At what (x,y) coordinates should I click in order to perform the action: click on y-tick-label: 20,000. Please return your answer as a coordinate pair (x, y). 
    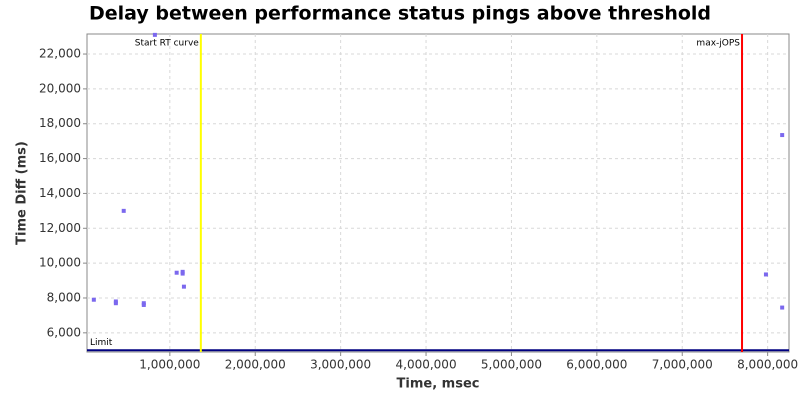
    Looking at the image, I should click on (60, 88).